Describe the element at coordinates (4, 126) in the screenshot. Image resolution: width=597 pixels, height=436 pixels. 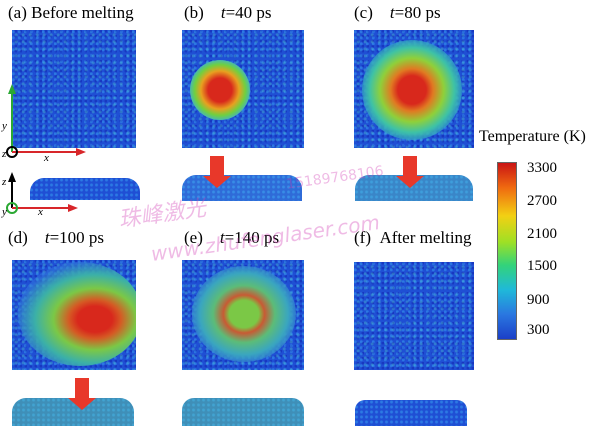
I see `axis-label-y: y` at that location.